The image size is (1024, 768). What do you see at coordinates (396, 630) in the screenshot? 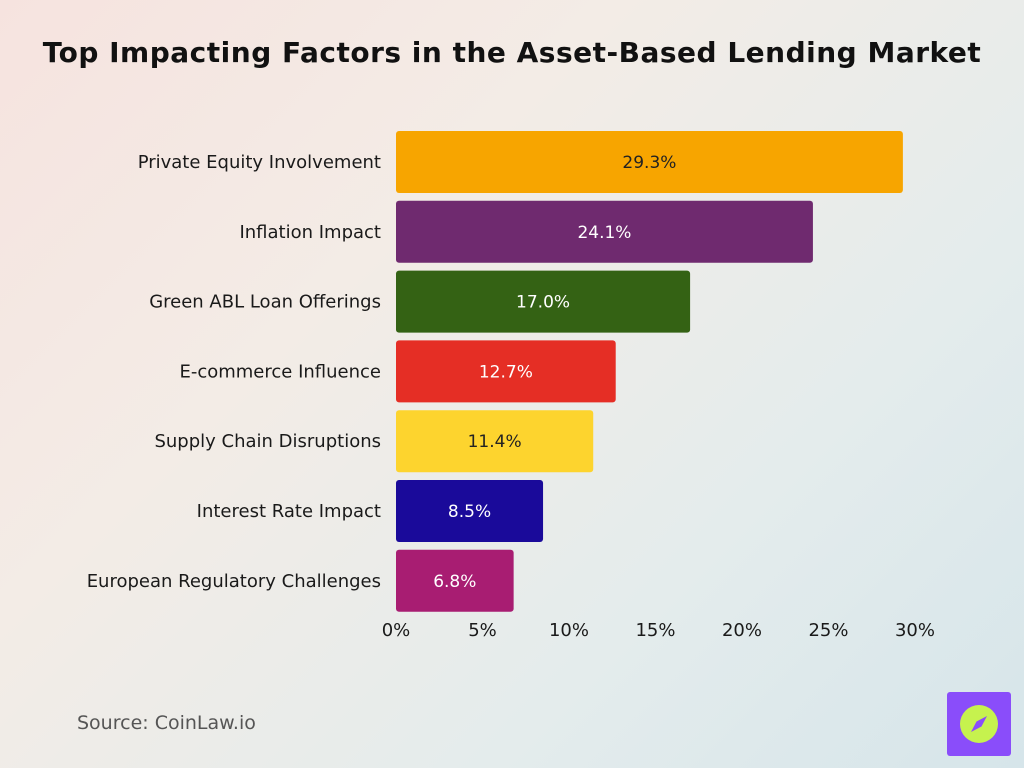
I see `x-tick-label-0: 0%` at bounding box center [396, 630].